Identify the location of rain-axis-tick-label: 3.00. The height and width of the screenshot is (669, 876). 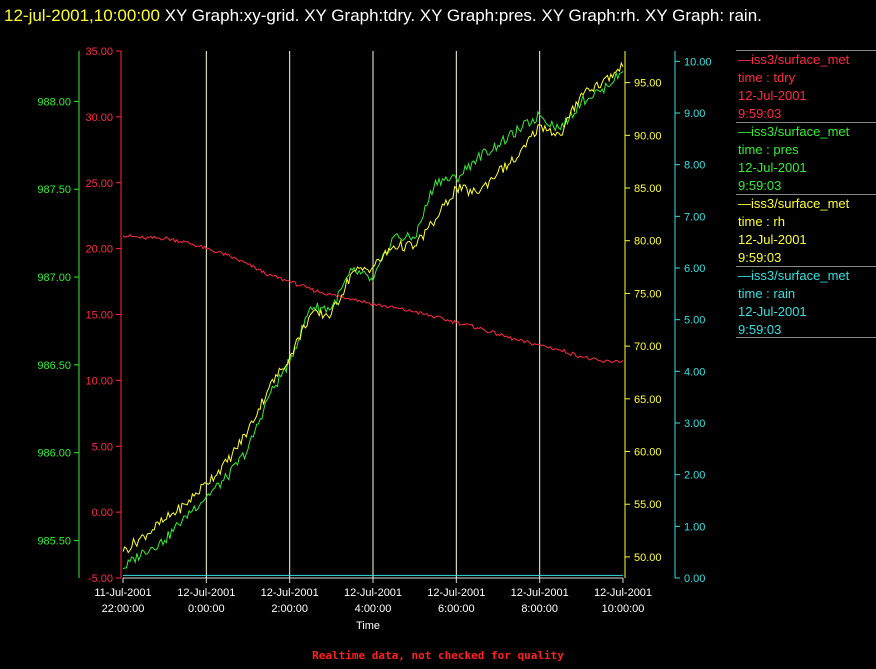
(694, 424).